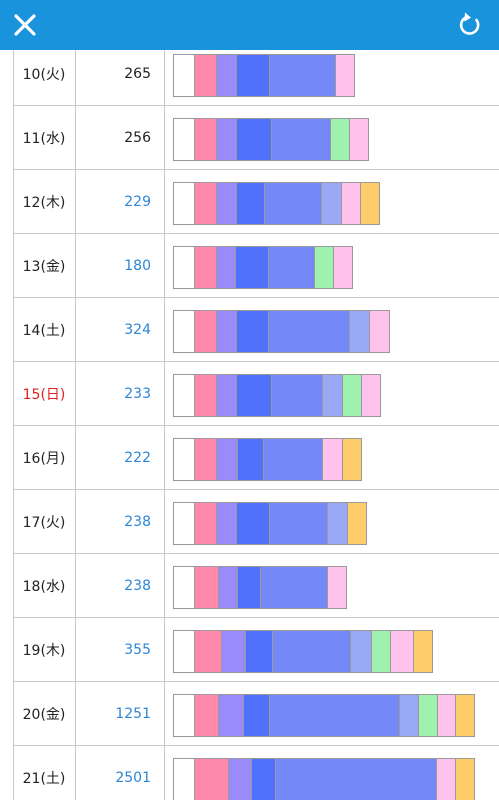  I want to click on count-link: 180, so click(137, 265).